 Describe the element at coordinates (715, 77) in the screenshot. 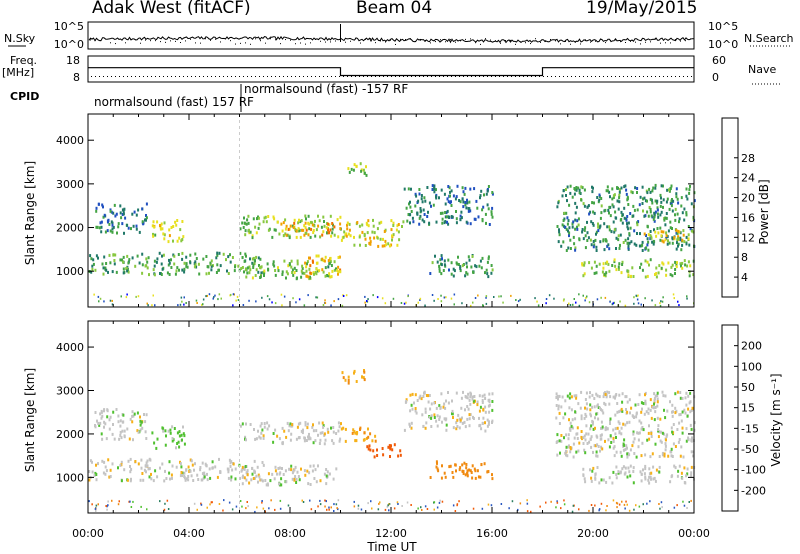

I see `freq-right-tick-lo: 0` at that location.